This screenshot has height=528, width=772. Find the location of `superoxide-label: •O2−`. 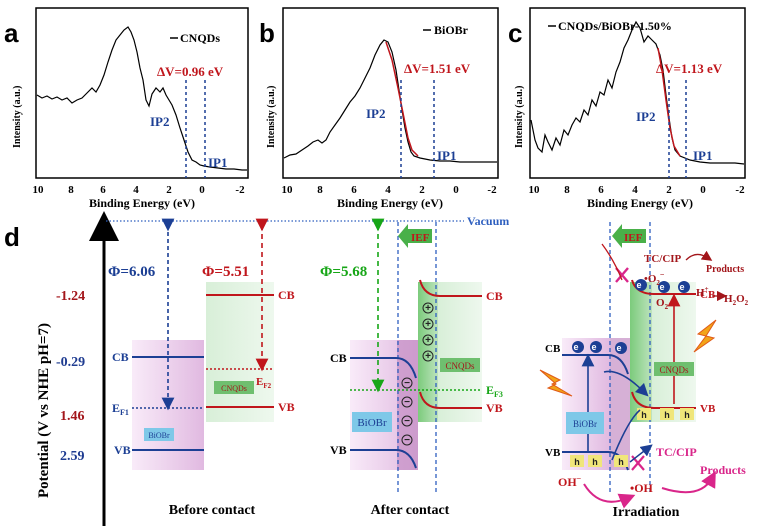

superoxide-label: •O2− is located at coordinates (654, 278).